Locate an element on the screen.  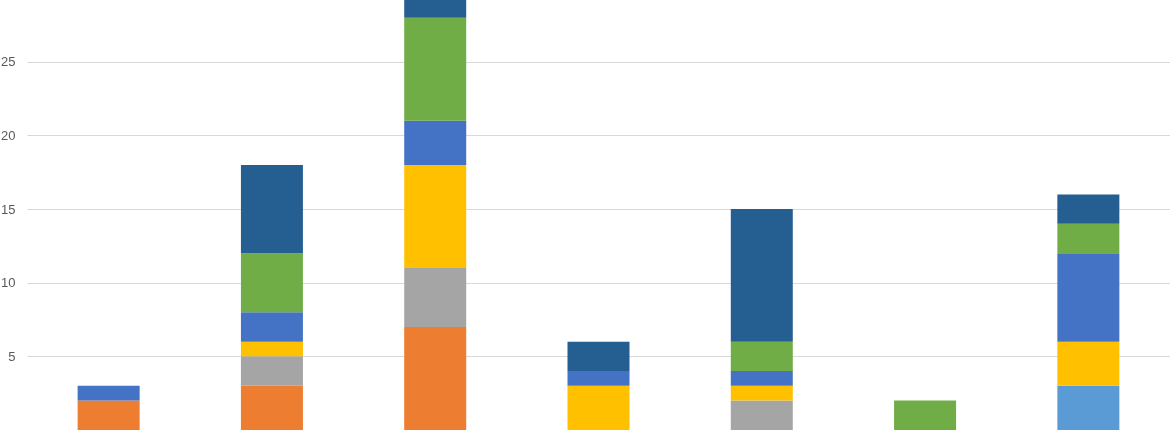
y-tick-label: 5 is located at coordinates (12, 356).